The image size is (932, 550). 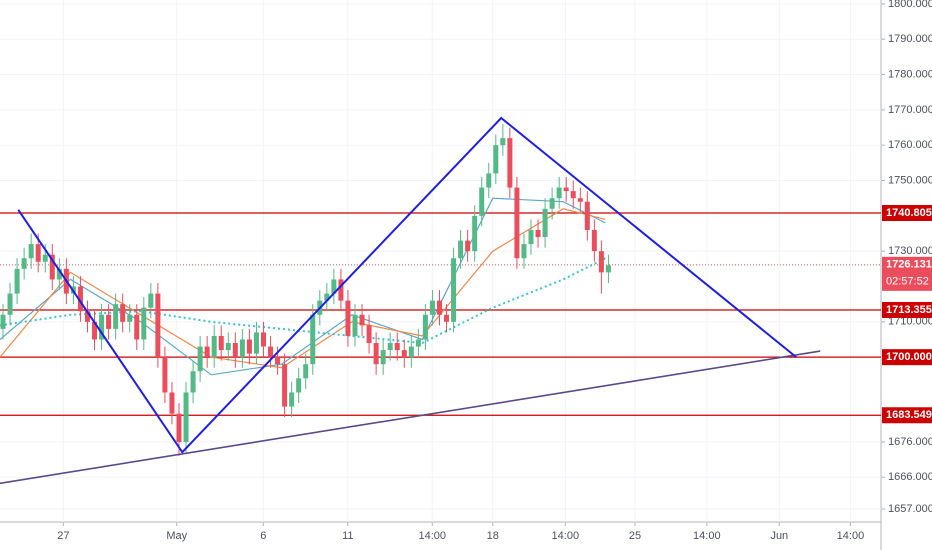 What do you see at coordinates (910, 5) in the screenshot?
I see `y-tick-label: 1800.000` at bounding box center [910, 5].